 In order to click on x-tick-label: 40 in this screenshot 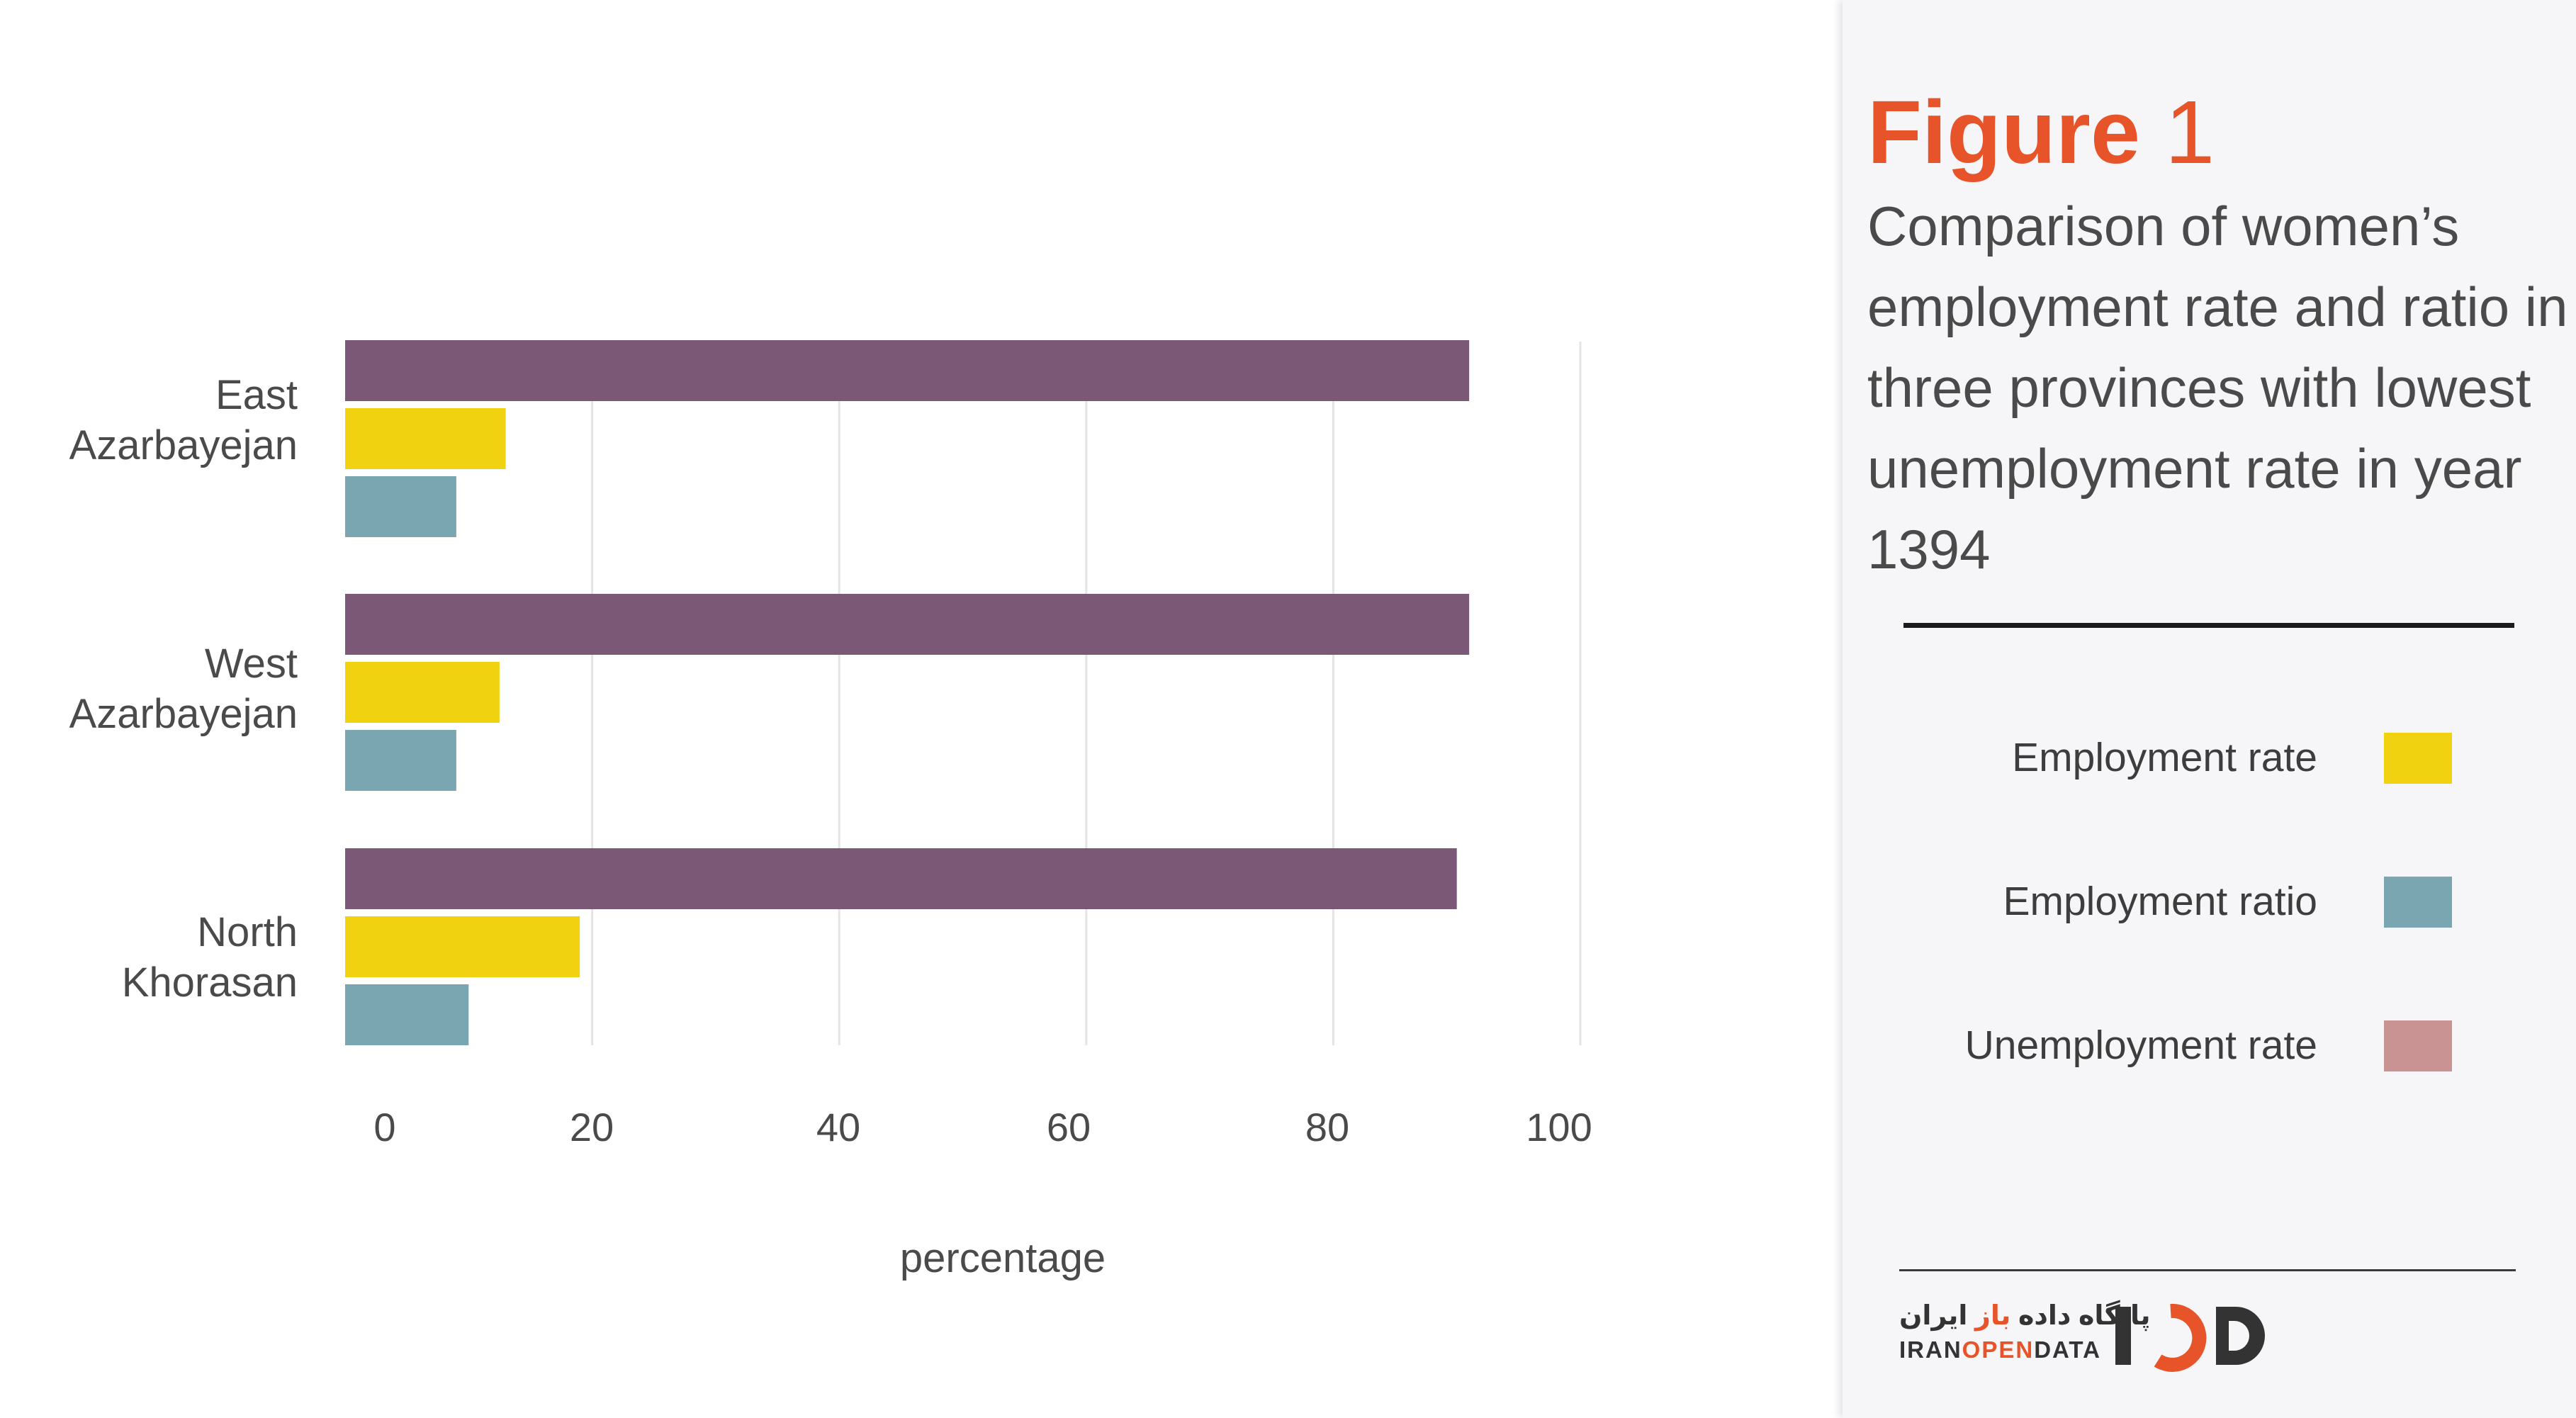, I will do `click(838, 1127)`.